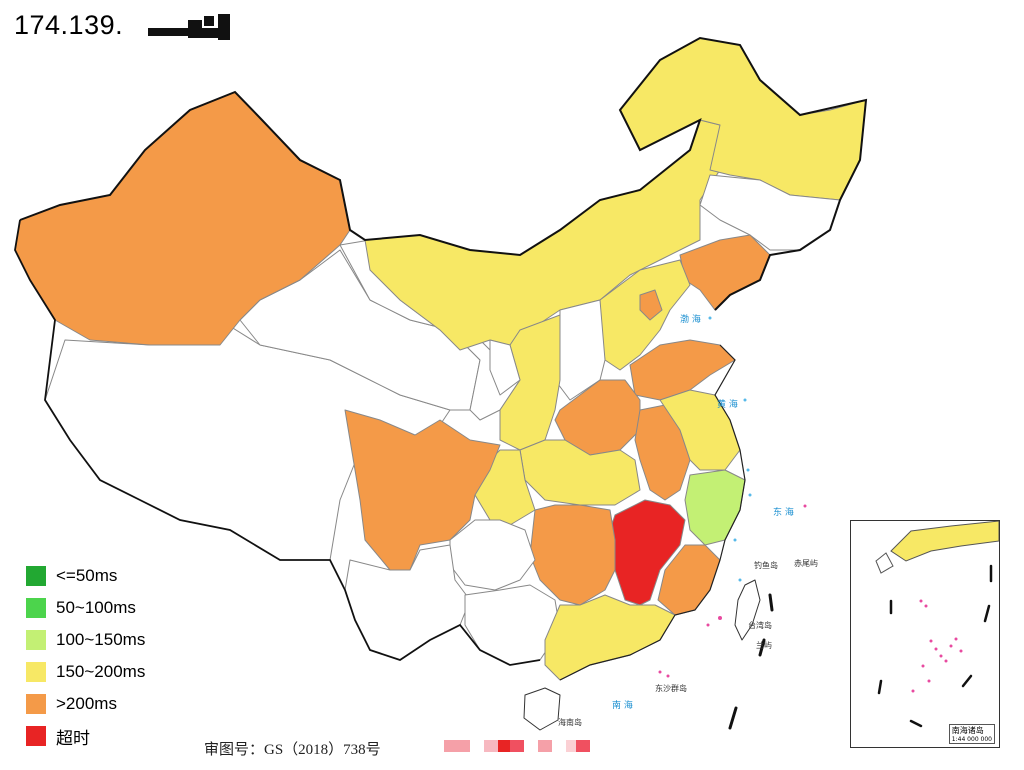  I want to click on label-dongsha: 东沙群岛, so click(671, 688).